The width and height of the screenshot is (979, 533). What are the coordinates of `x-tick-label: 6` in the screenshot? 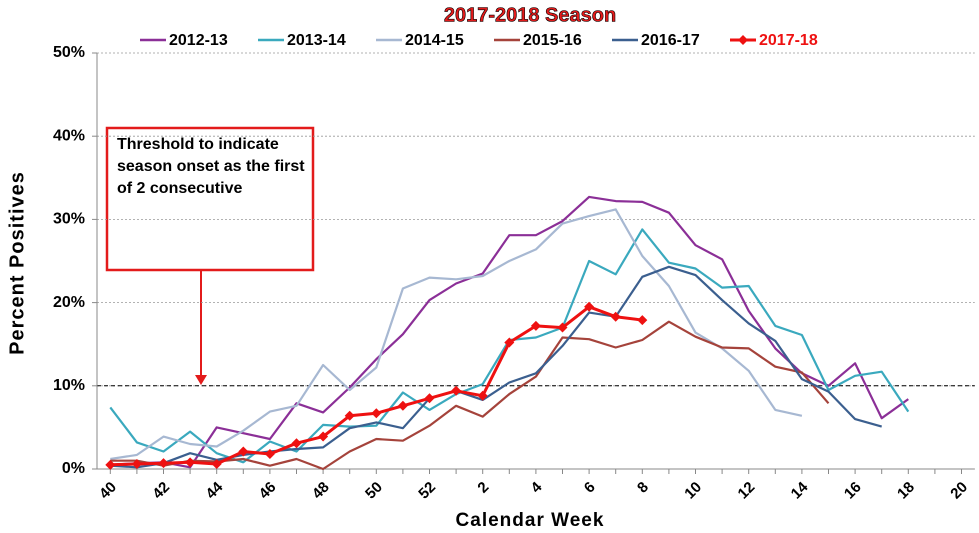 It's located at (590, 488).